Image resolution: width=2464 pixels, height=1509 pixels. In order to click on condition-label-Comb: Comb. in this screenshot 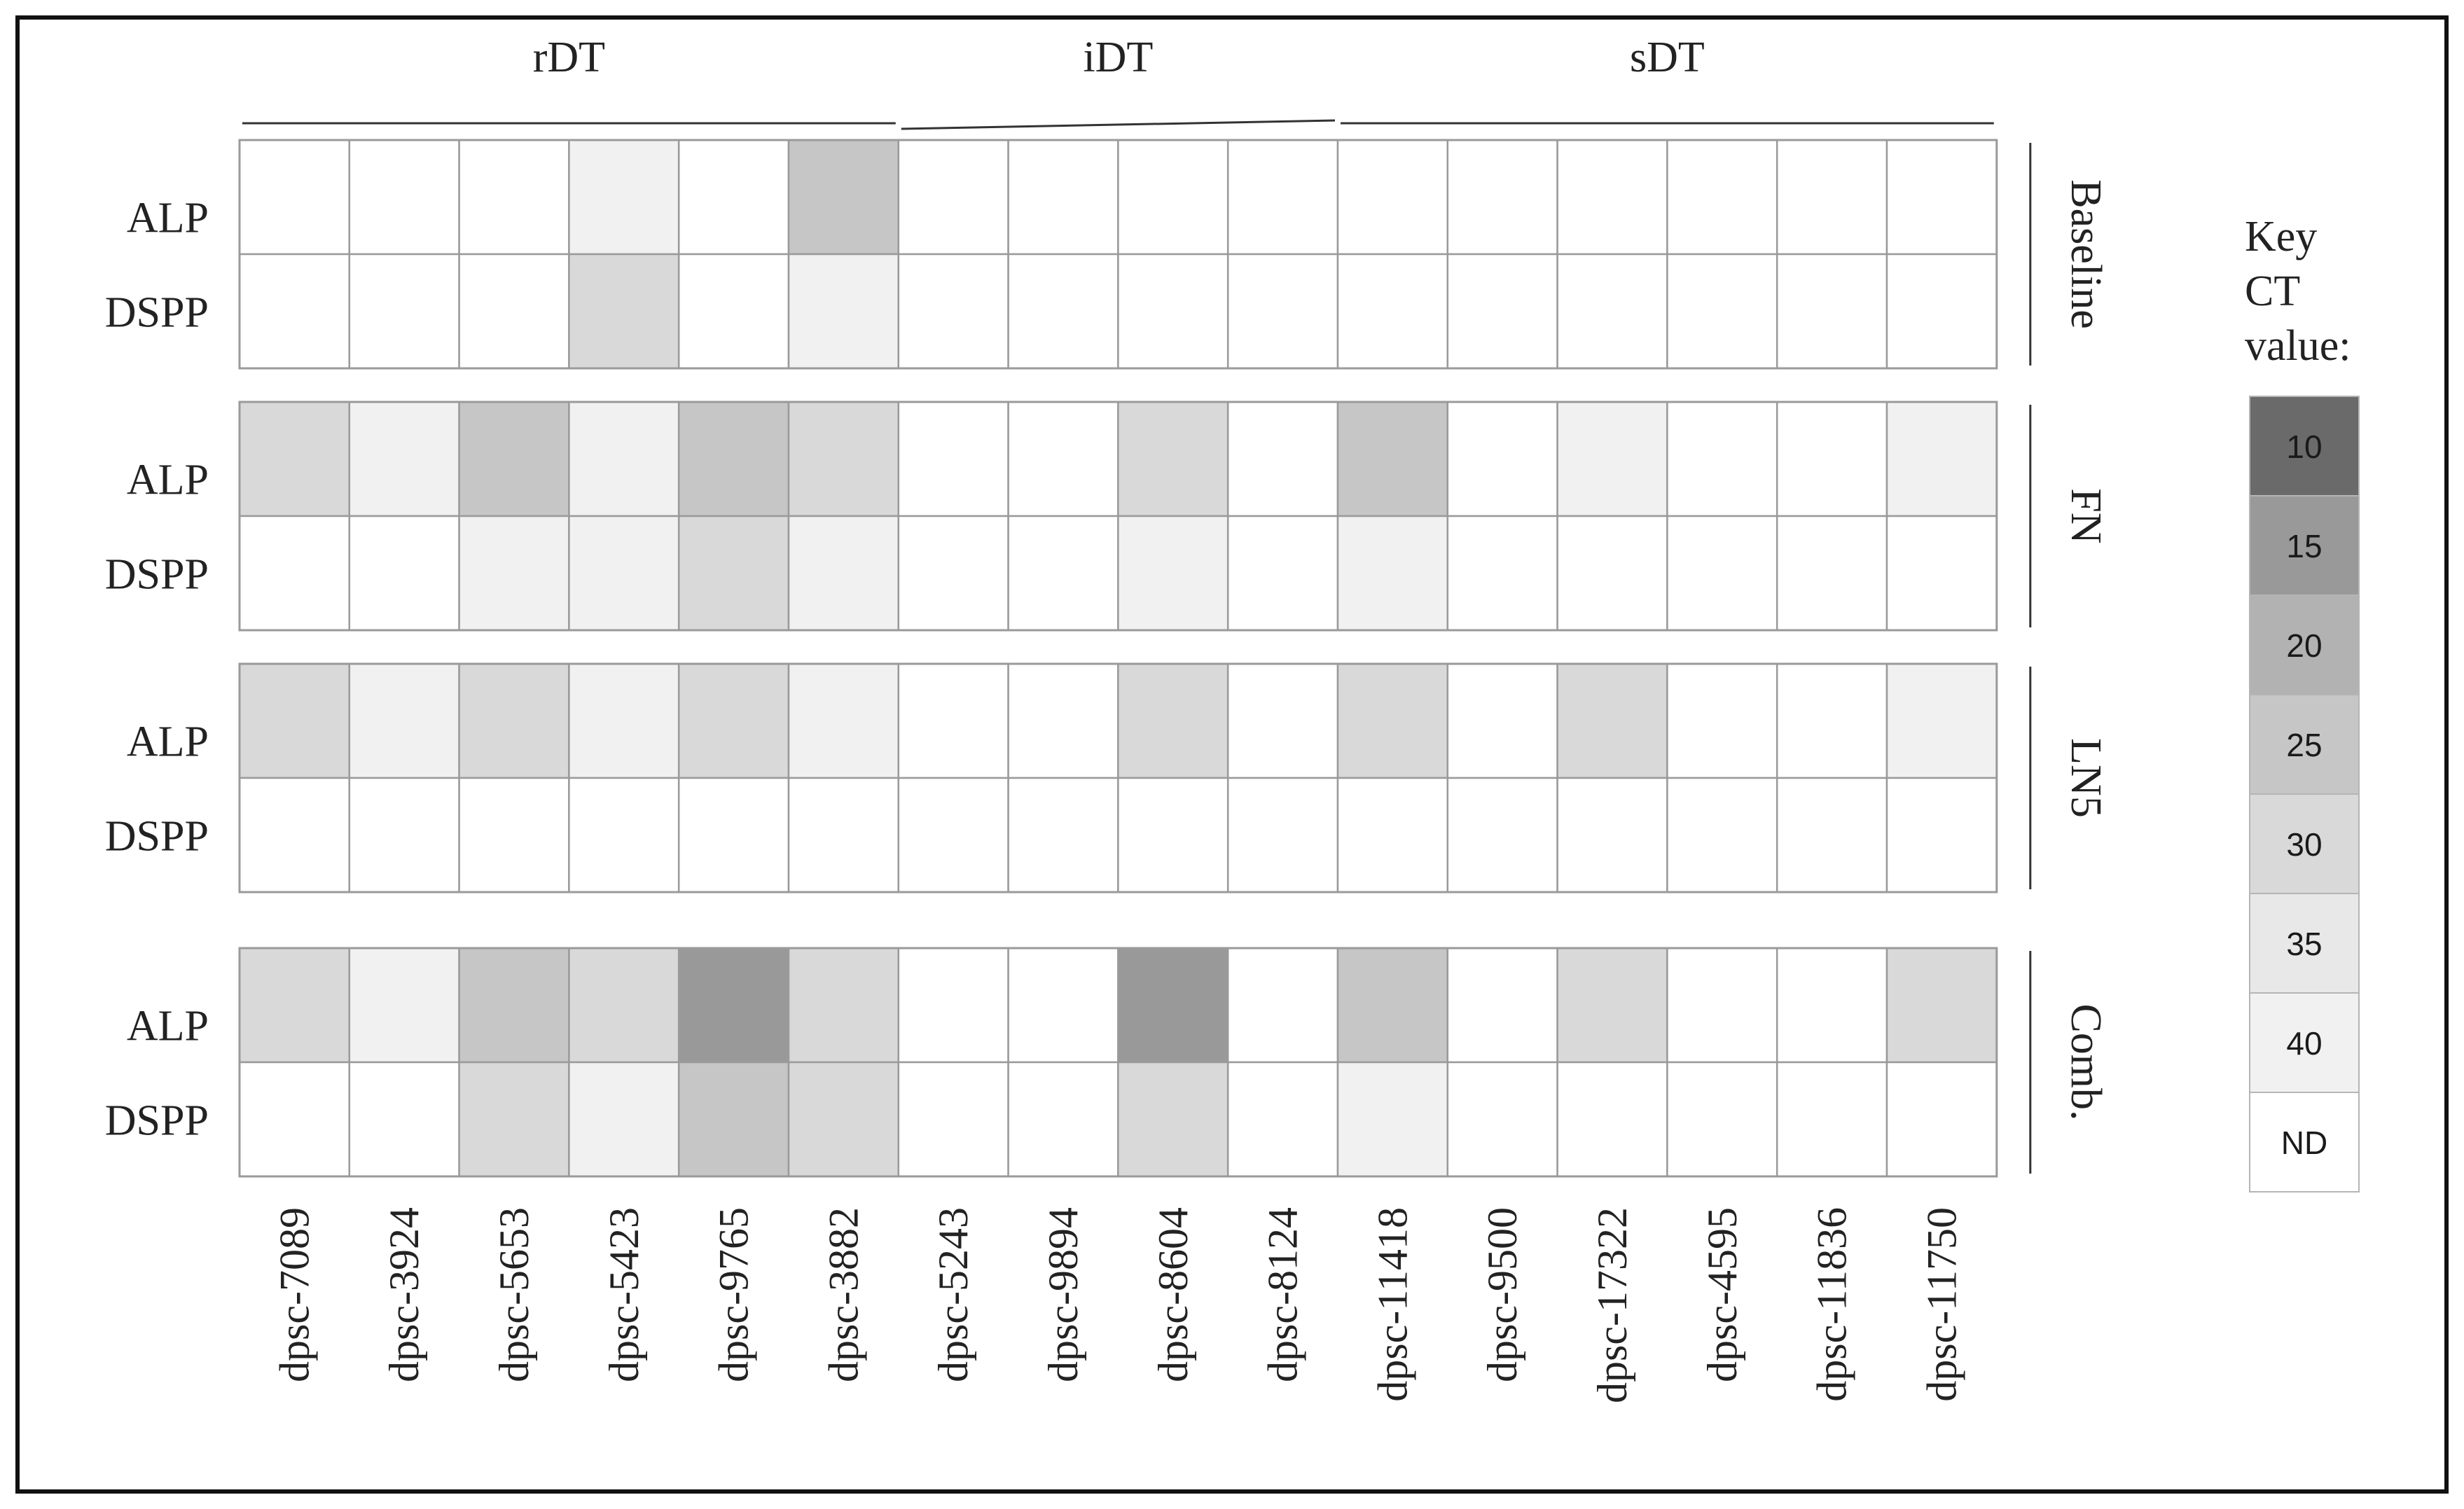, I will do `click(2086, 1061)`.